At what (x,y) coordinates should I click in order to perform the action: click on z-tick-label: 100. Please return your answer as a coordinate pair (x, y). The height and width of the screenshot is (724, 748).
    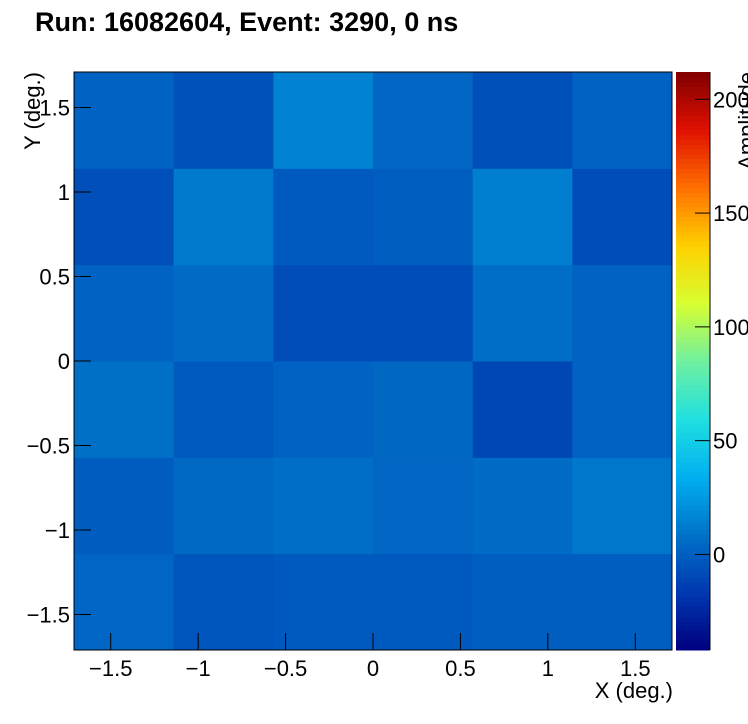
    Looking at the image, I should click on (730, 327).